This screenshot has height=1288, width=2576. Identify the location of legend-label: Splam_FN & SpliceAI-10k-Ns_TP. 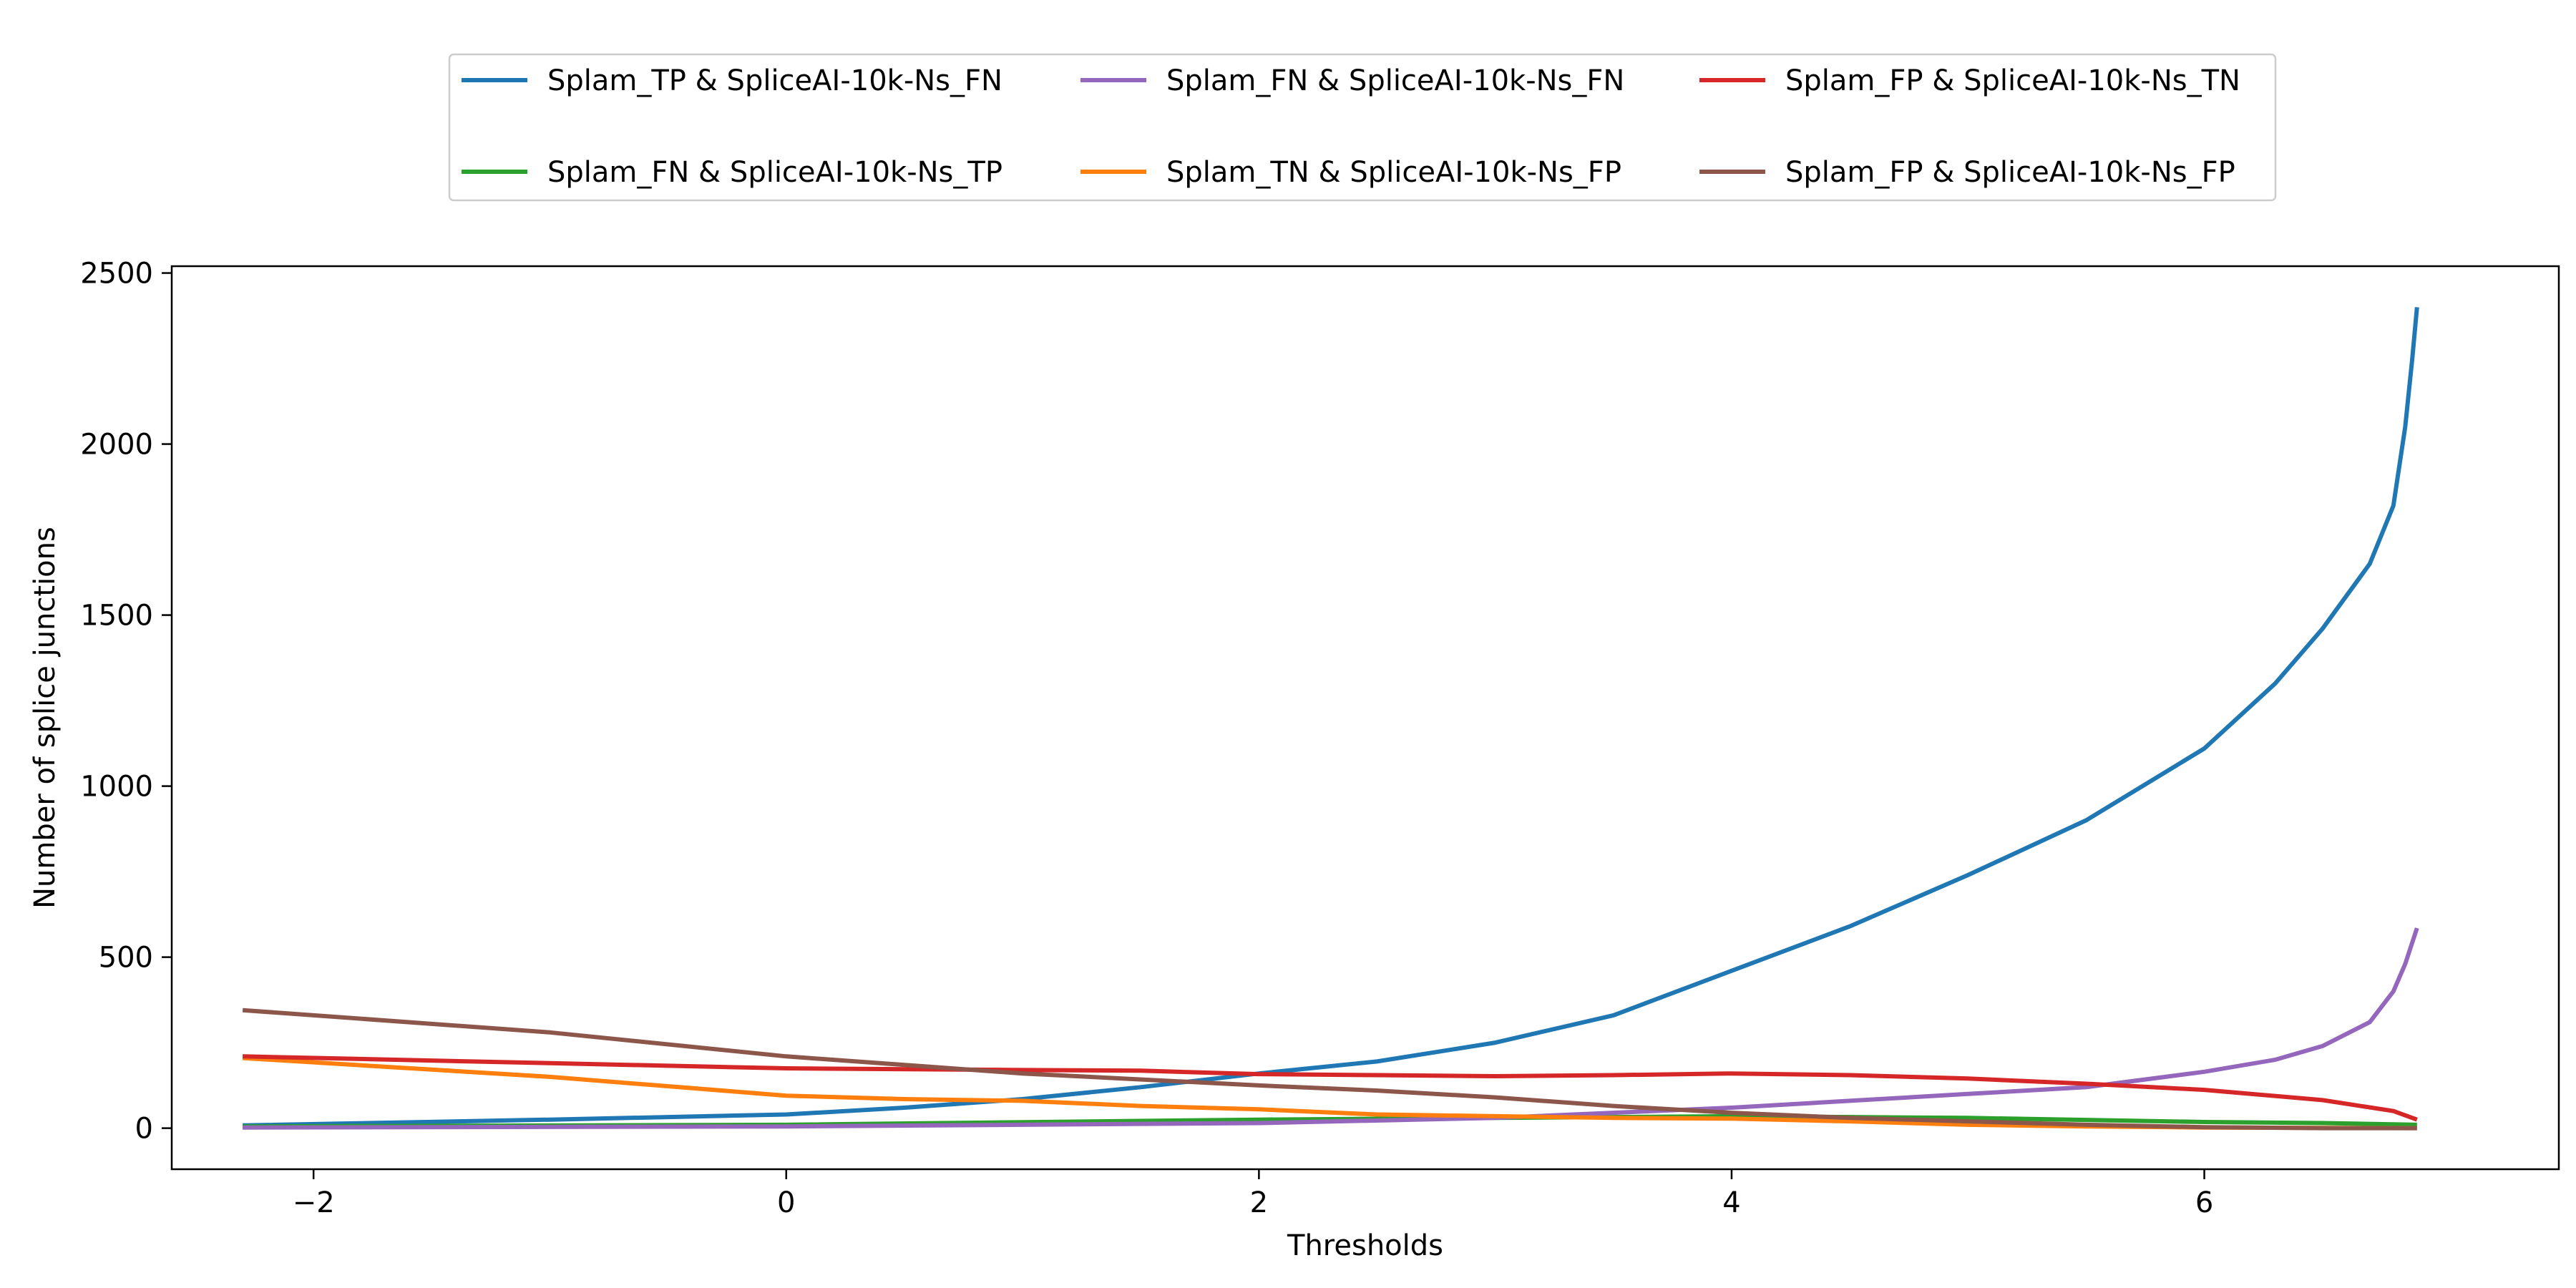
(774, 172).